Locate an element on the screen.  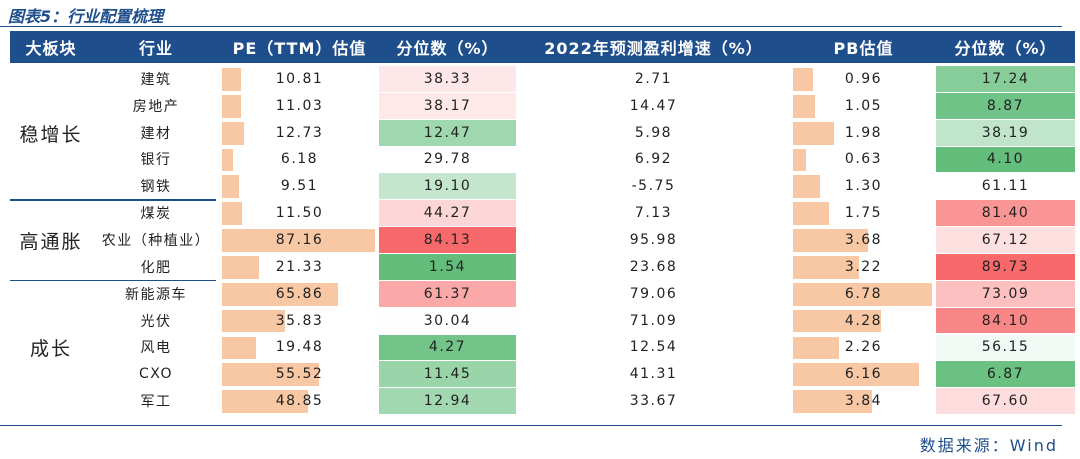
value-cell: 21.33 is located at coordinates (299, 267).